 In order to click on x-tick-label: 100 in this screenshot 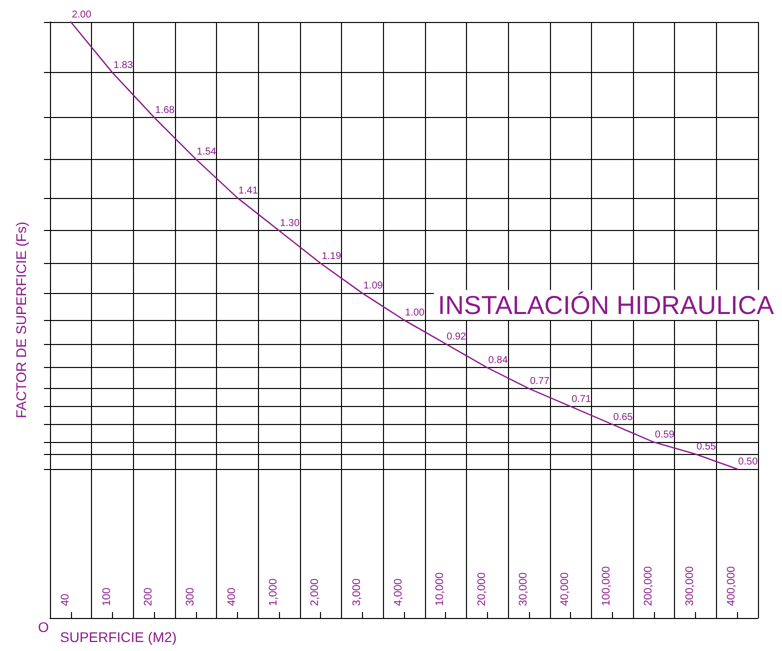, I will do `click(106, 597)`.